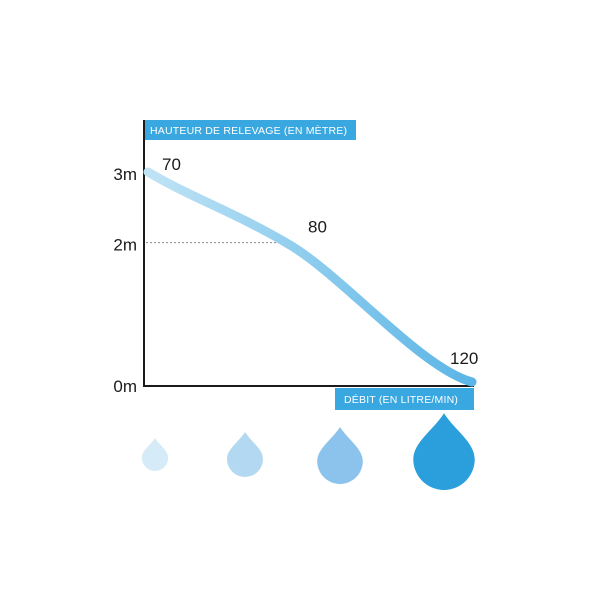 Image resolution: width=600 pixels, height=600 pixels. What do you see at coordinates (125, 174) in the screenshot?
I see `y-tick-label: 3m` at bounding box center [125, 174].